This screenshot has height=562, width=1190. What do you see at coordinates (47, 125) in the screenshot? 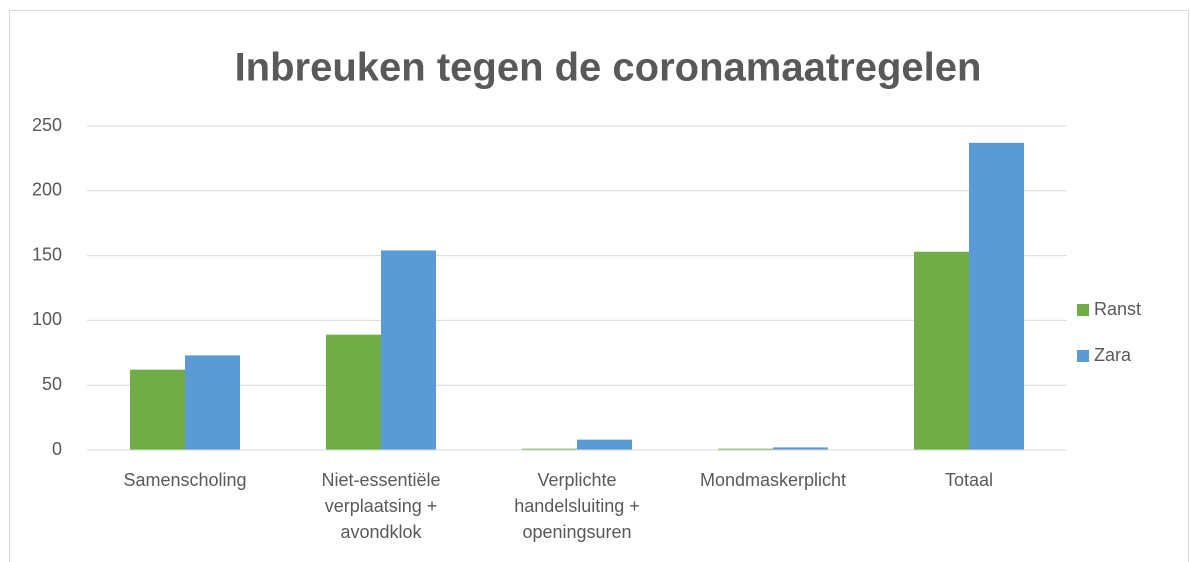
I see `y-tick-label: 250` at bounding box center [47, 125].